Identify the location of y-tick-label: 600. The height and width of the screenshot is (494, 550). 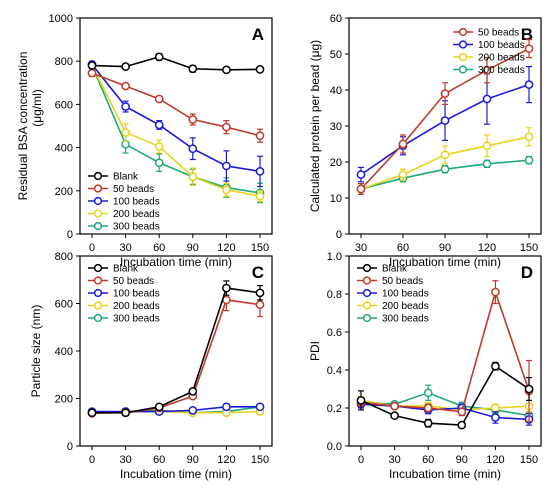
(64, 305).